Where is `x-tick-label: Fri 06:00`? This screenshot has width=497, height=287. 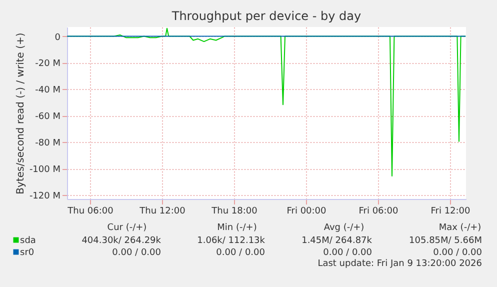 x-tick-label: Fri 06:00 is located at coordinates (378, 211).